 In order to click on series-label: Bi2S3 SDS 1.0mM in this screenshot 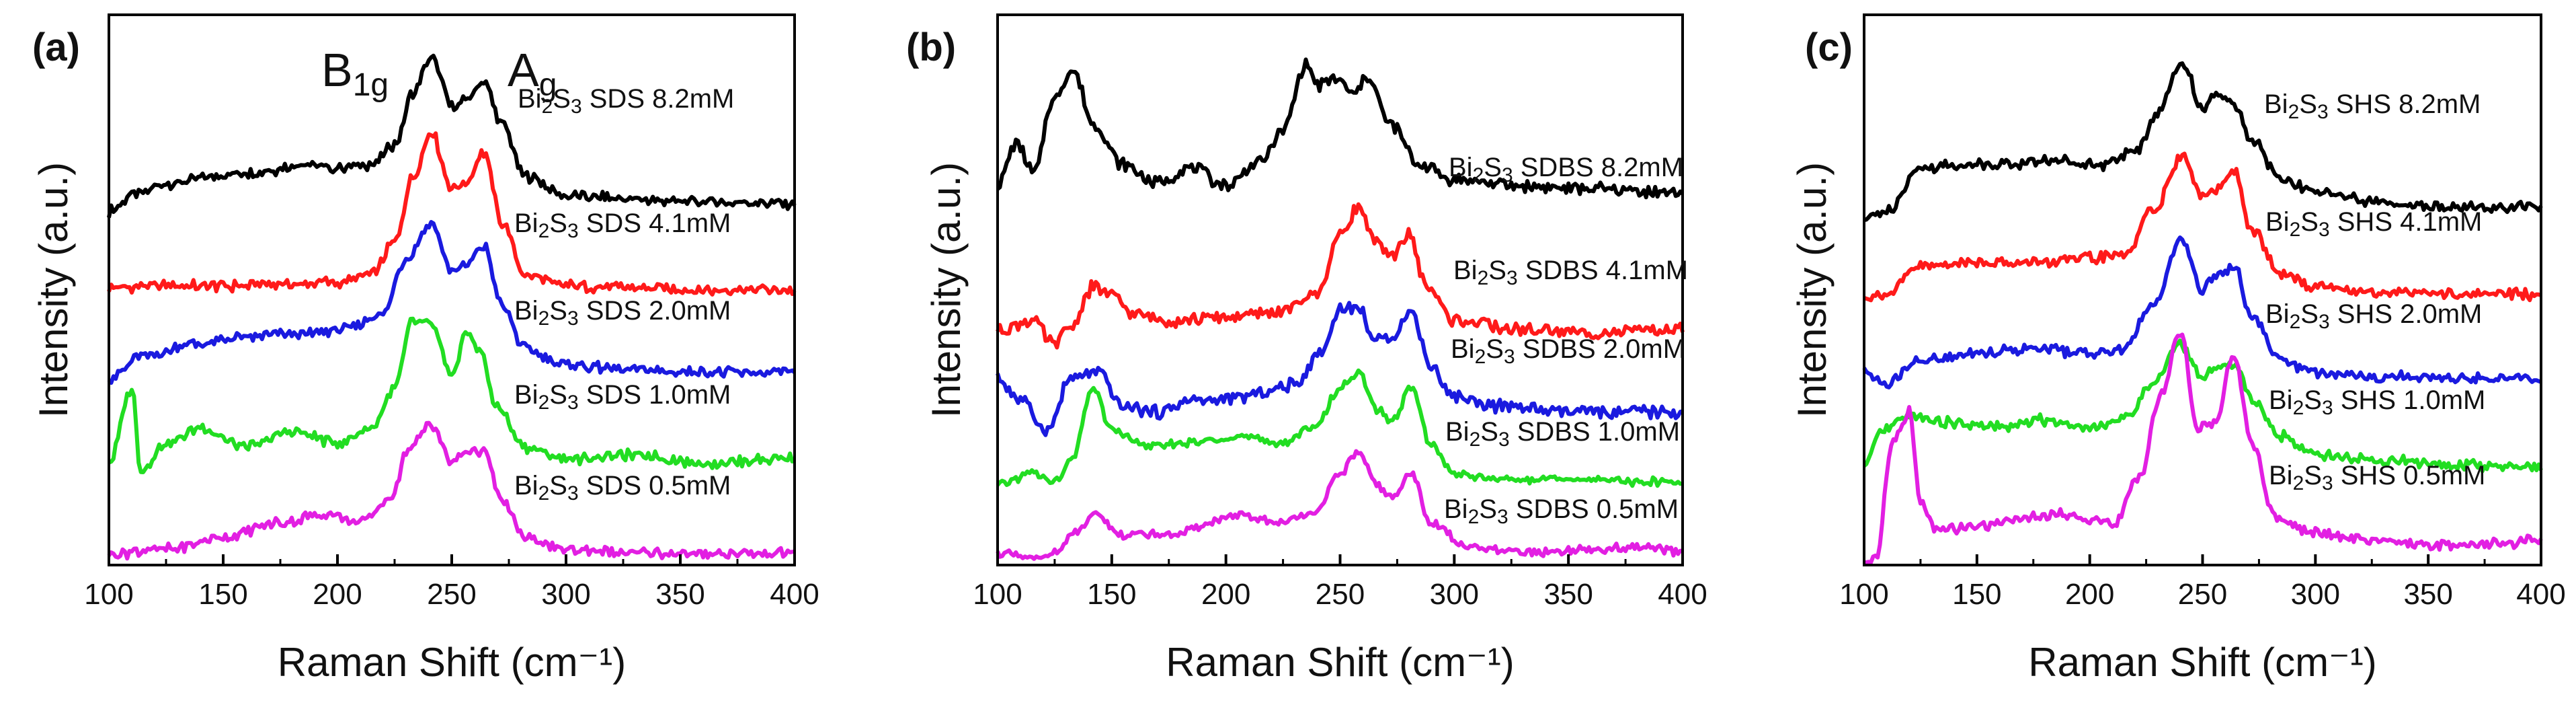, I will do `click(622, 397)`.